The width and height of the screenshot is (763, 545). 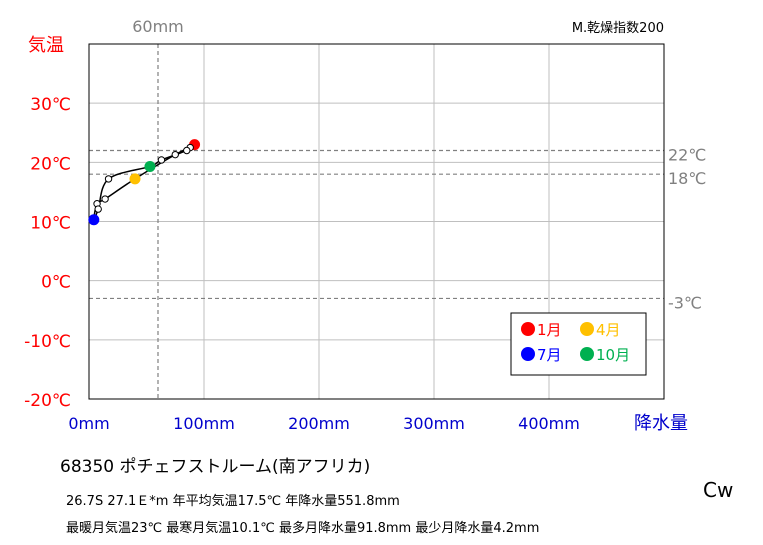 What do you see at coordinates (88, 423) in the screenshot?
I see `x-tick-label: 0mm` at bounding box center [88, 423].